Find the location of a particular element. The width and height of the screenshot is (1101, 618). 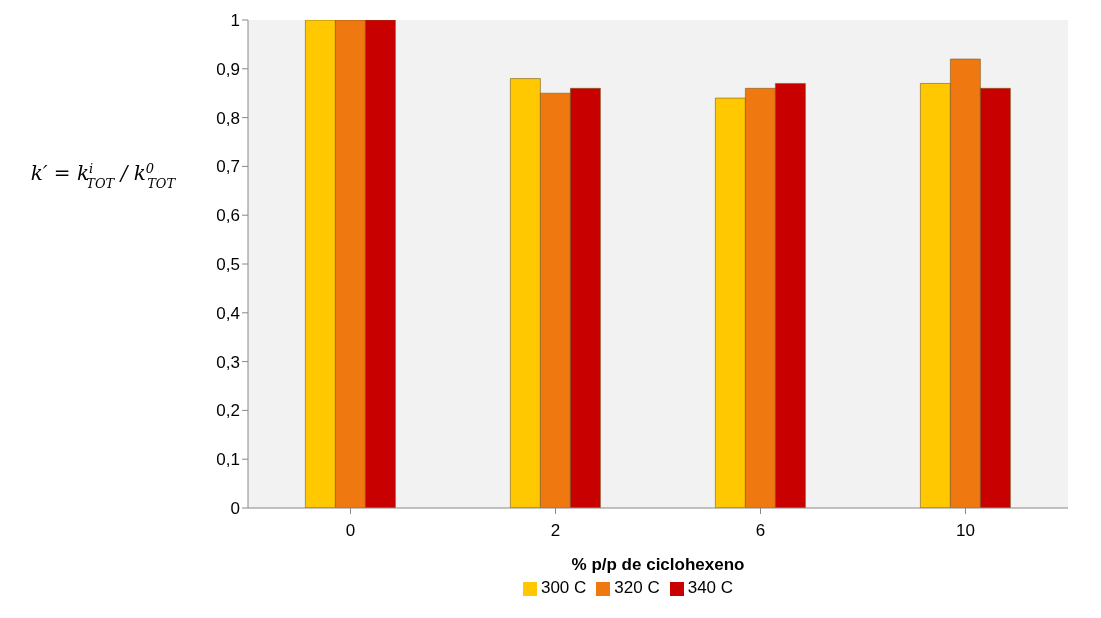

x-tick-label: 6 is located at coordinates (760, 531).